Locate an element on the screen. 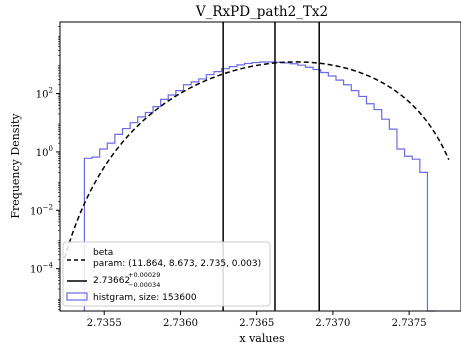 This screenshot has height=349, width=461. legend-histogram-swatch is located at coordinates (77, 296).